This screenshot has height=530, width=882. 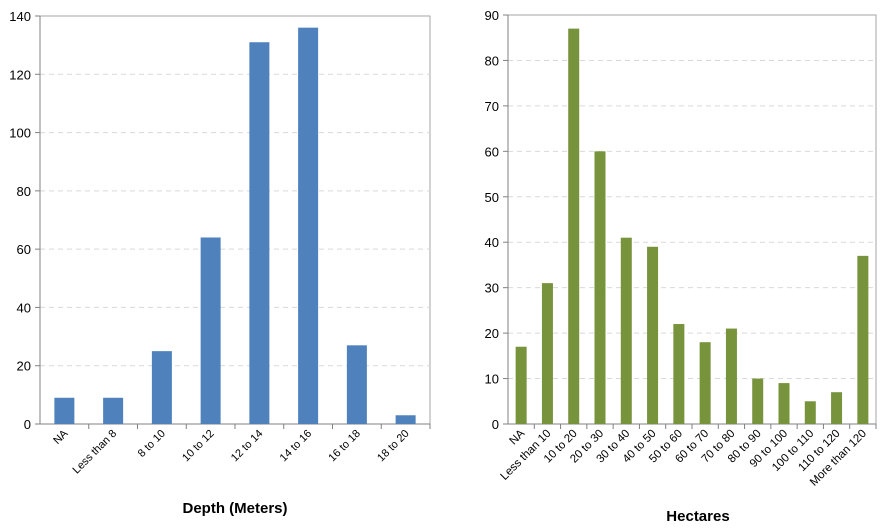 I want to click on depth-x-tick-label: 16 to 18, so click(x=344, y=446).